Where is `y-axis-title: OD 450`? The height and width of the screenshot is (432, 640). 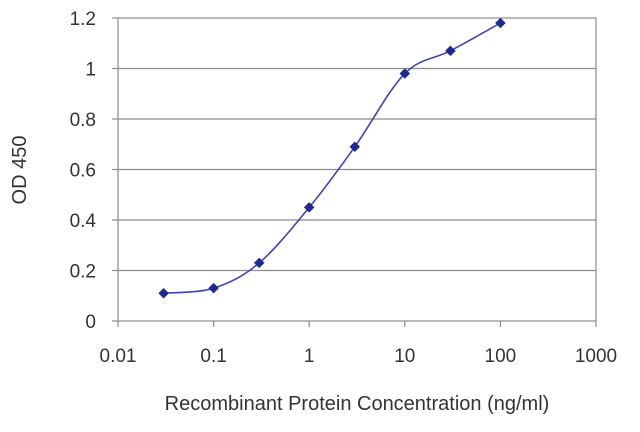
y-axis-title: OD 450 is located at coordinates (20, 170).